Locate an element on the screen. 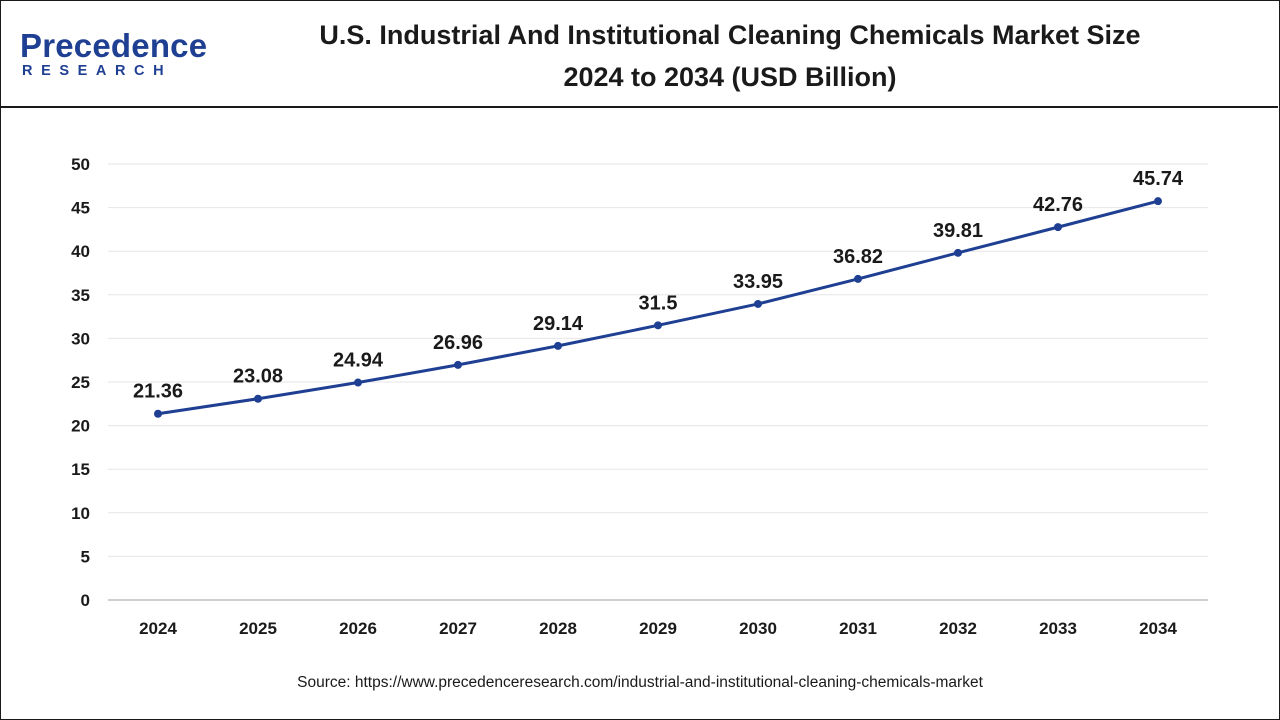 The width and height of the screenshot is (1280, 720). brand-subtitle: RESEARCH is located at coordinates (97, 71).